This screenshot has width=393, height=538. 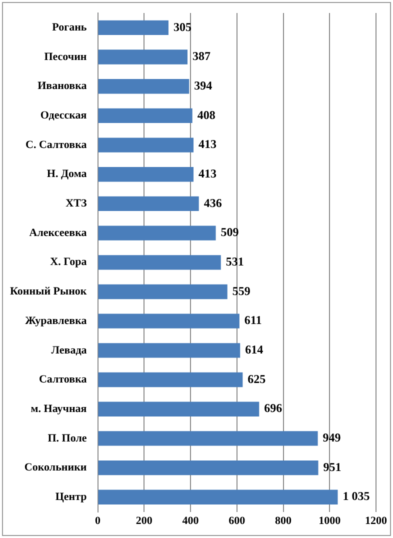 I want to click on y-tick-label: Левада, so click(x=69, y=350).